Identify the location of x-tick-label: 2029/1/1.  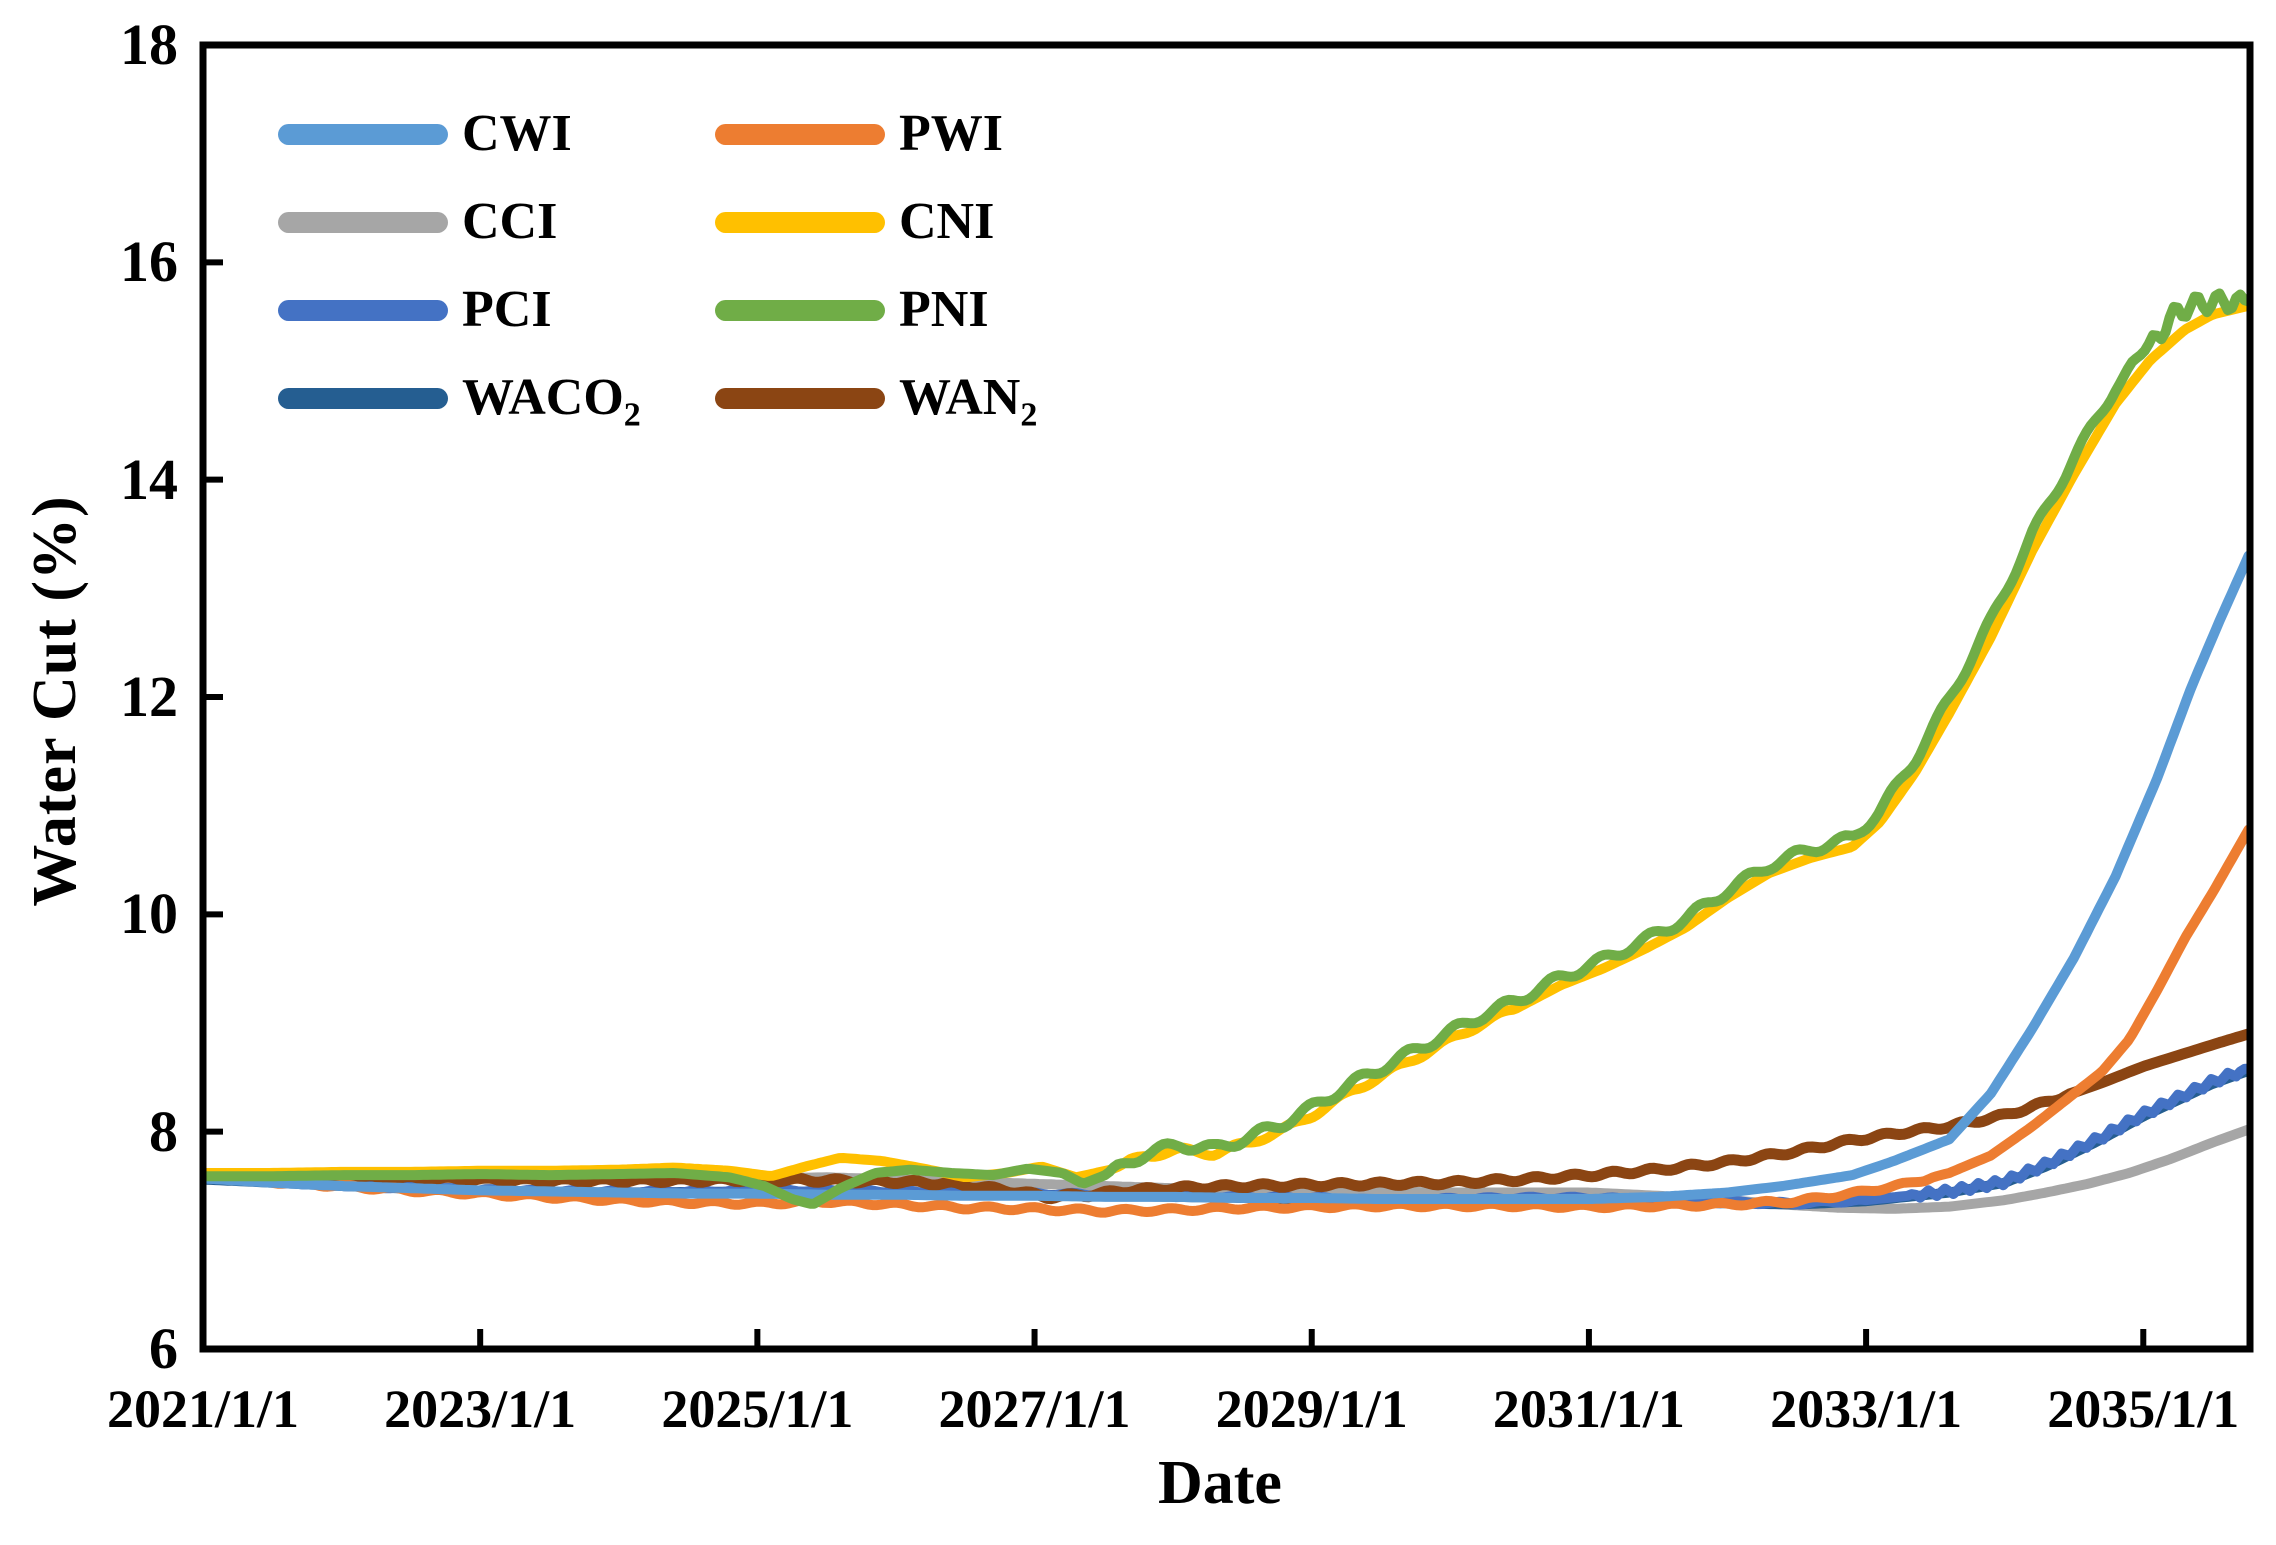
(1311, 1409).